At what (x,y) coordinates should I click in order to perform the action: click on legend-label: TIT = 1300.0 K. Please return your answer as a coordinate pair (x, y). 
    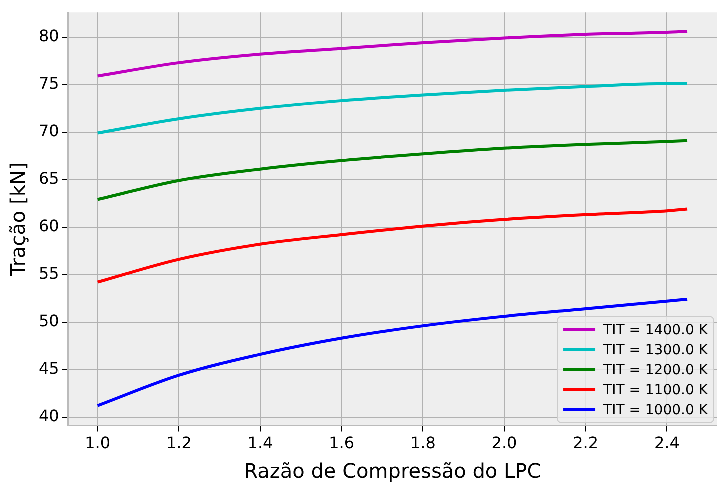
    Looking at the image, I should click on (655, 350).